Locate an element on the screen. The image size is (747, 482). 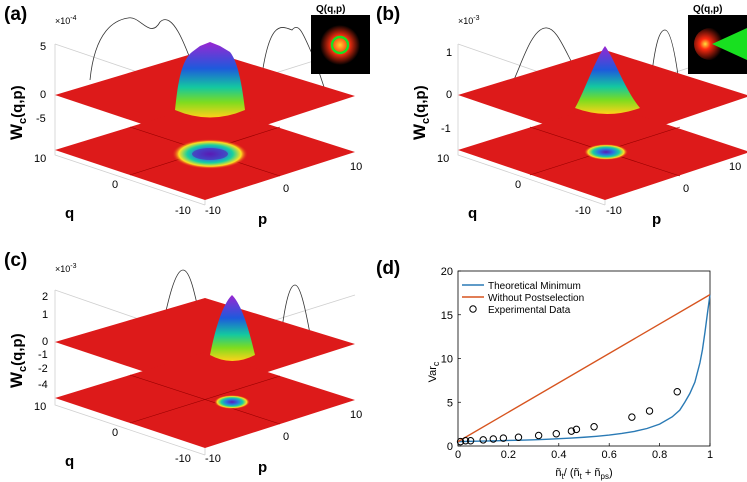
y-tick-label: 20 is located at coordinates (447, 272).